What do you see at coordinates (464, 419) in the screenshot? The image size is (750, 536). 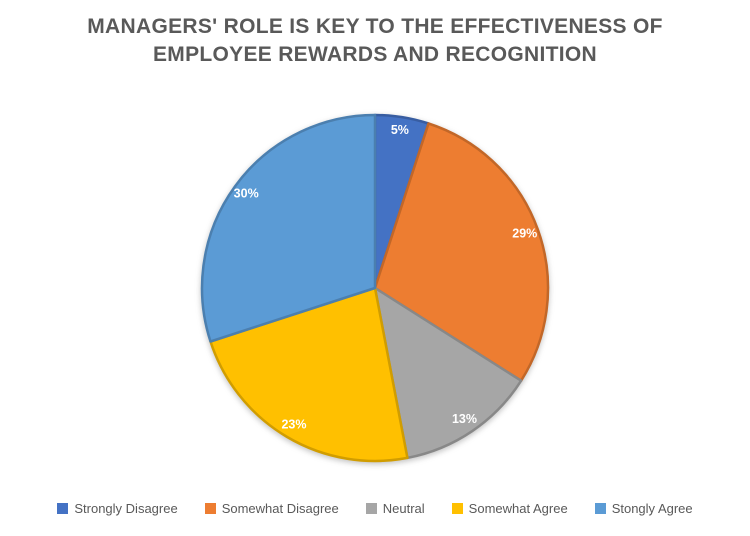 I see `pie-data-label-neutral: 13%` at bounding box center [464, 419].